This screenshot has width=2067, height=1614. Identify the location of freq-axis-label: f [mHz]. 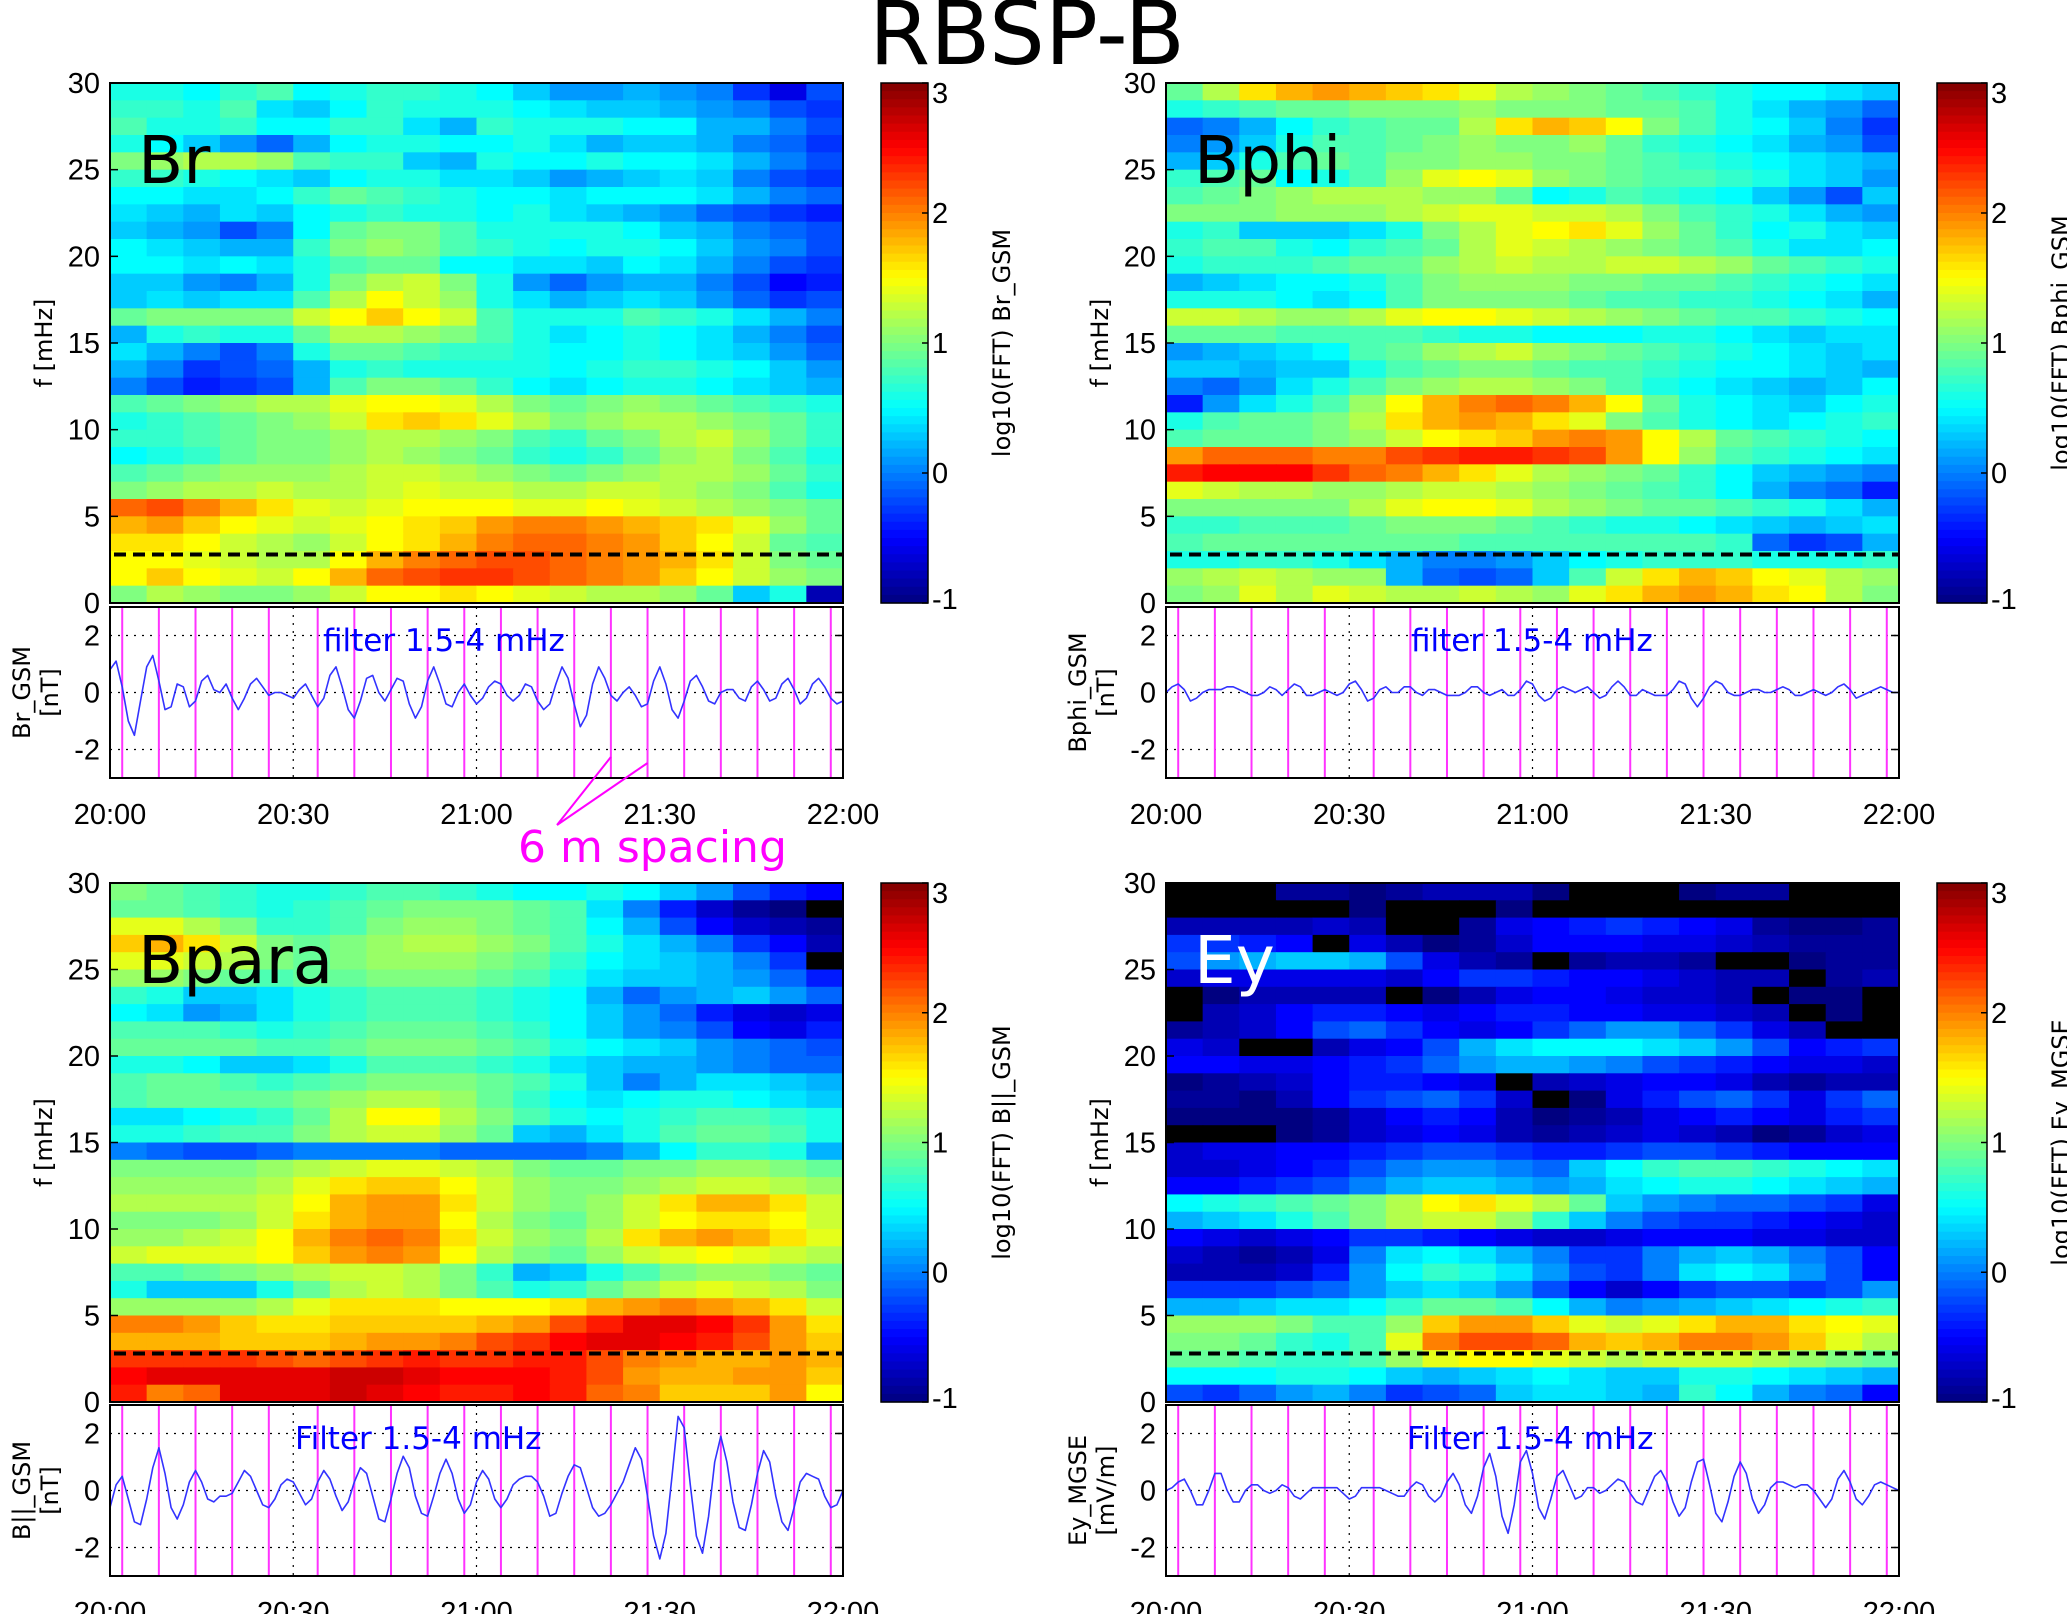
(1100, 343).